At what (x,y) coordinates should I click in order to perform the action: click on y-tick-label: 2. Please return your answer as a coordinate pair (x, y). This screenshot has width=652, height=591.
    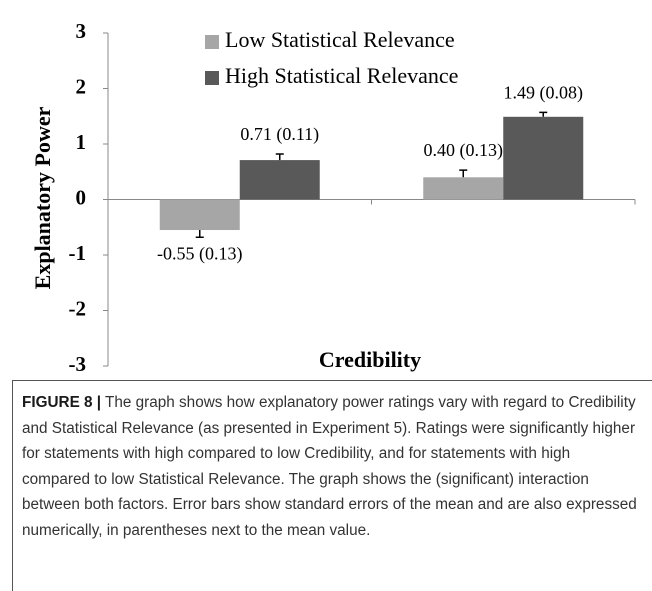
    Looking at the image, I should click on (81, 86).